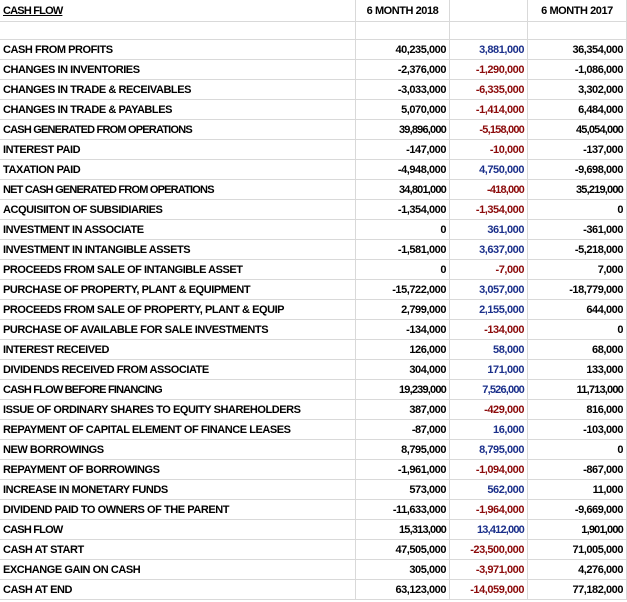 This screenshot has height=602, width=627. I want to click on value-cell: -15,722,000, so click(403, 290).